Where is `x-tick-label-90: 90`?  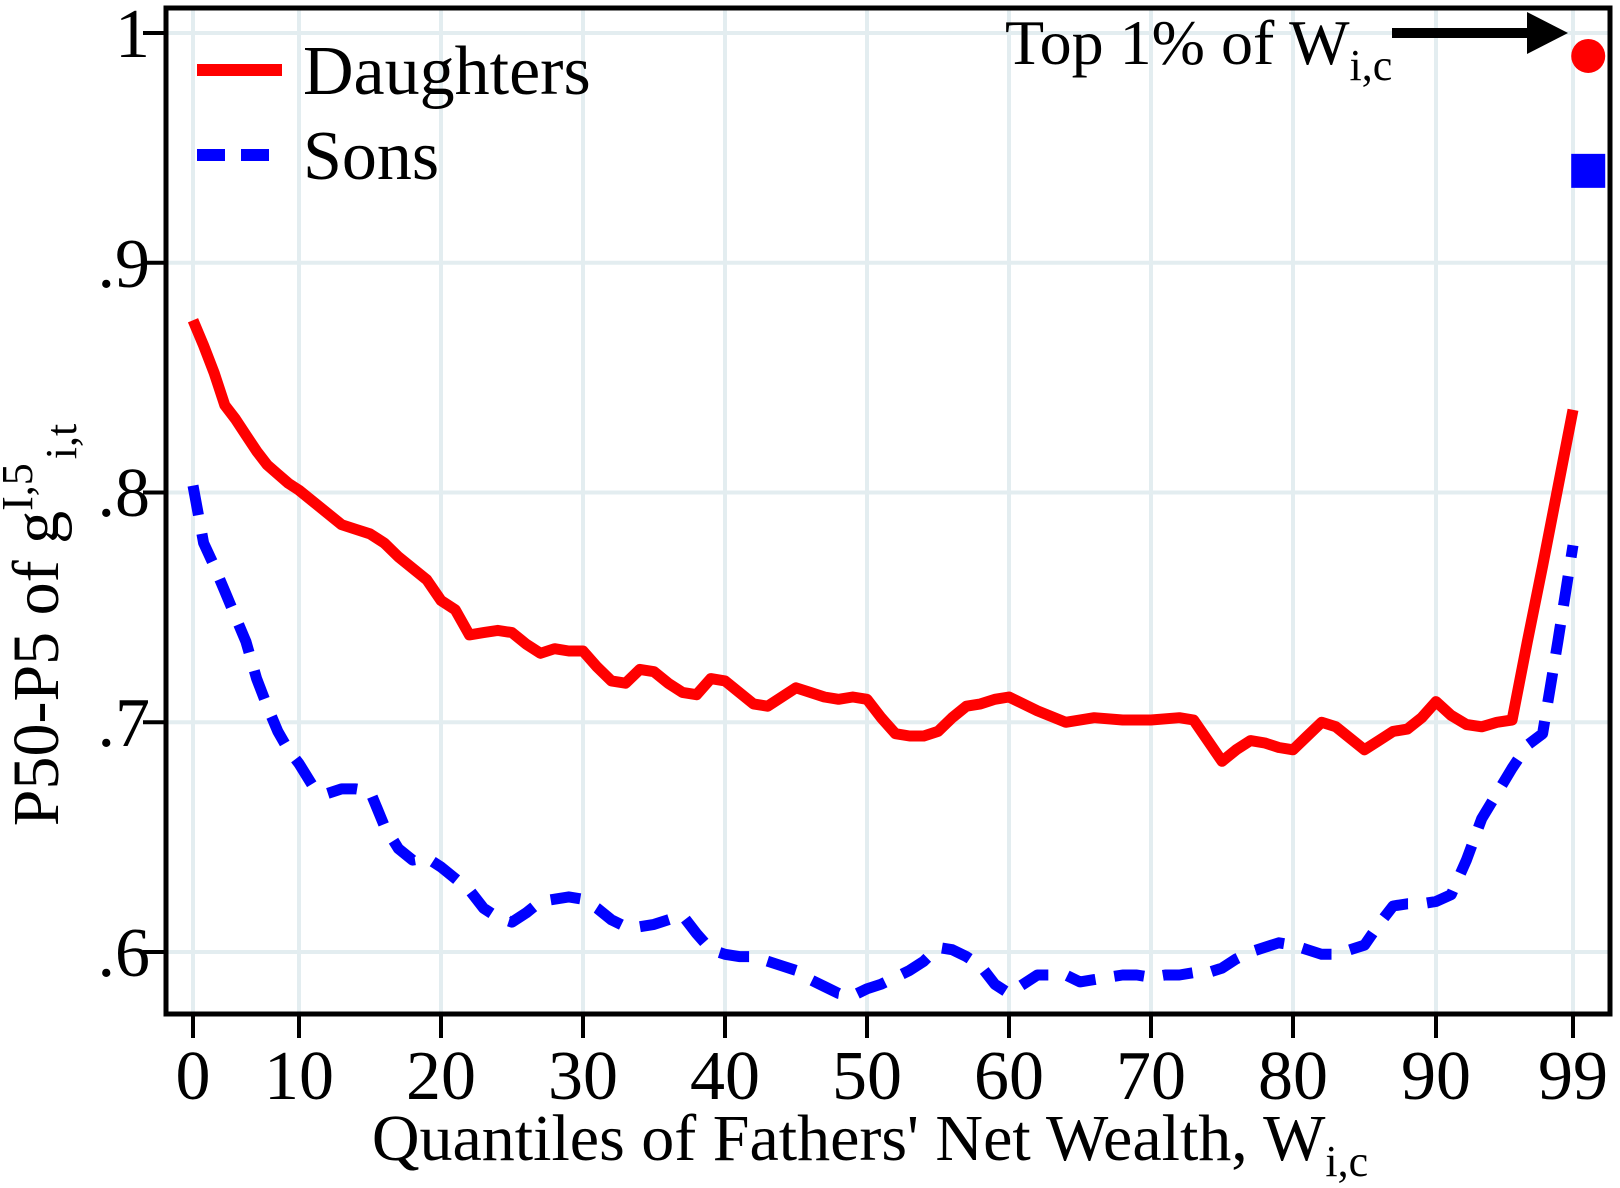 x-tick-label-90: 90 is located at coordinates (1436, 1076).